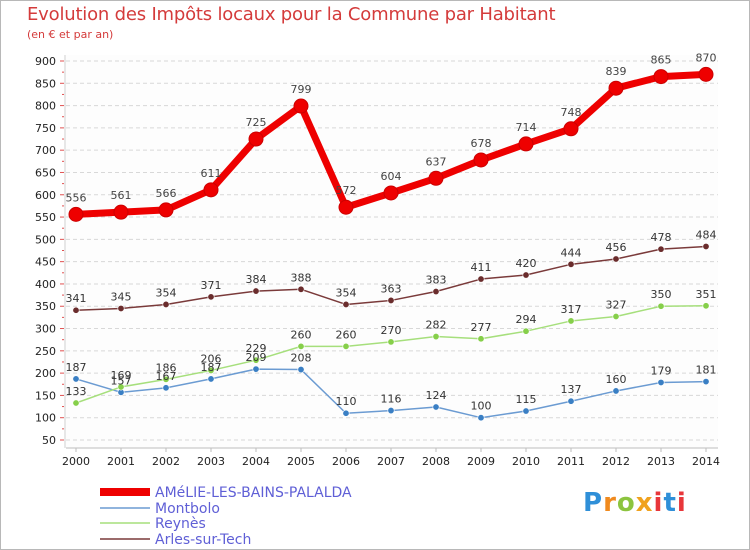  What do you see at coordinates (644, 503) in the screenshot?
I see `logo-letter: x` at bounding box center [644, 503].